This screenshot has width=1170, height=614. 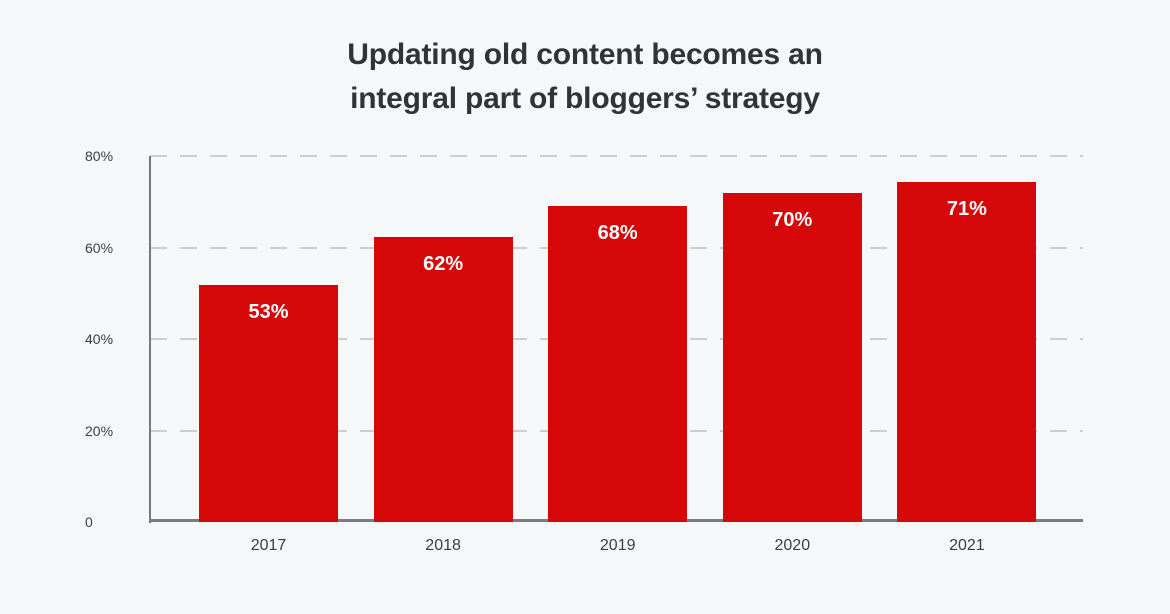 What do you see at coordinates (618, 363) in the screenshot?
I see `bar-2019: 68%` at bounding box center [618, 363].